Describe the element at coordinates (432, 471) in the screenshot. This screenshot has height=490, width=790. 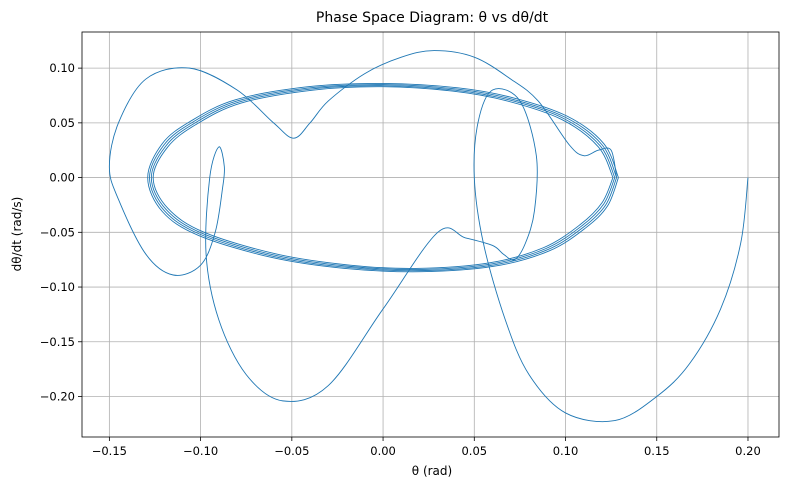
I see `x-axis-label: θ (rad)` at that location.